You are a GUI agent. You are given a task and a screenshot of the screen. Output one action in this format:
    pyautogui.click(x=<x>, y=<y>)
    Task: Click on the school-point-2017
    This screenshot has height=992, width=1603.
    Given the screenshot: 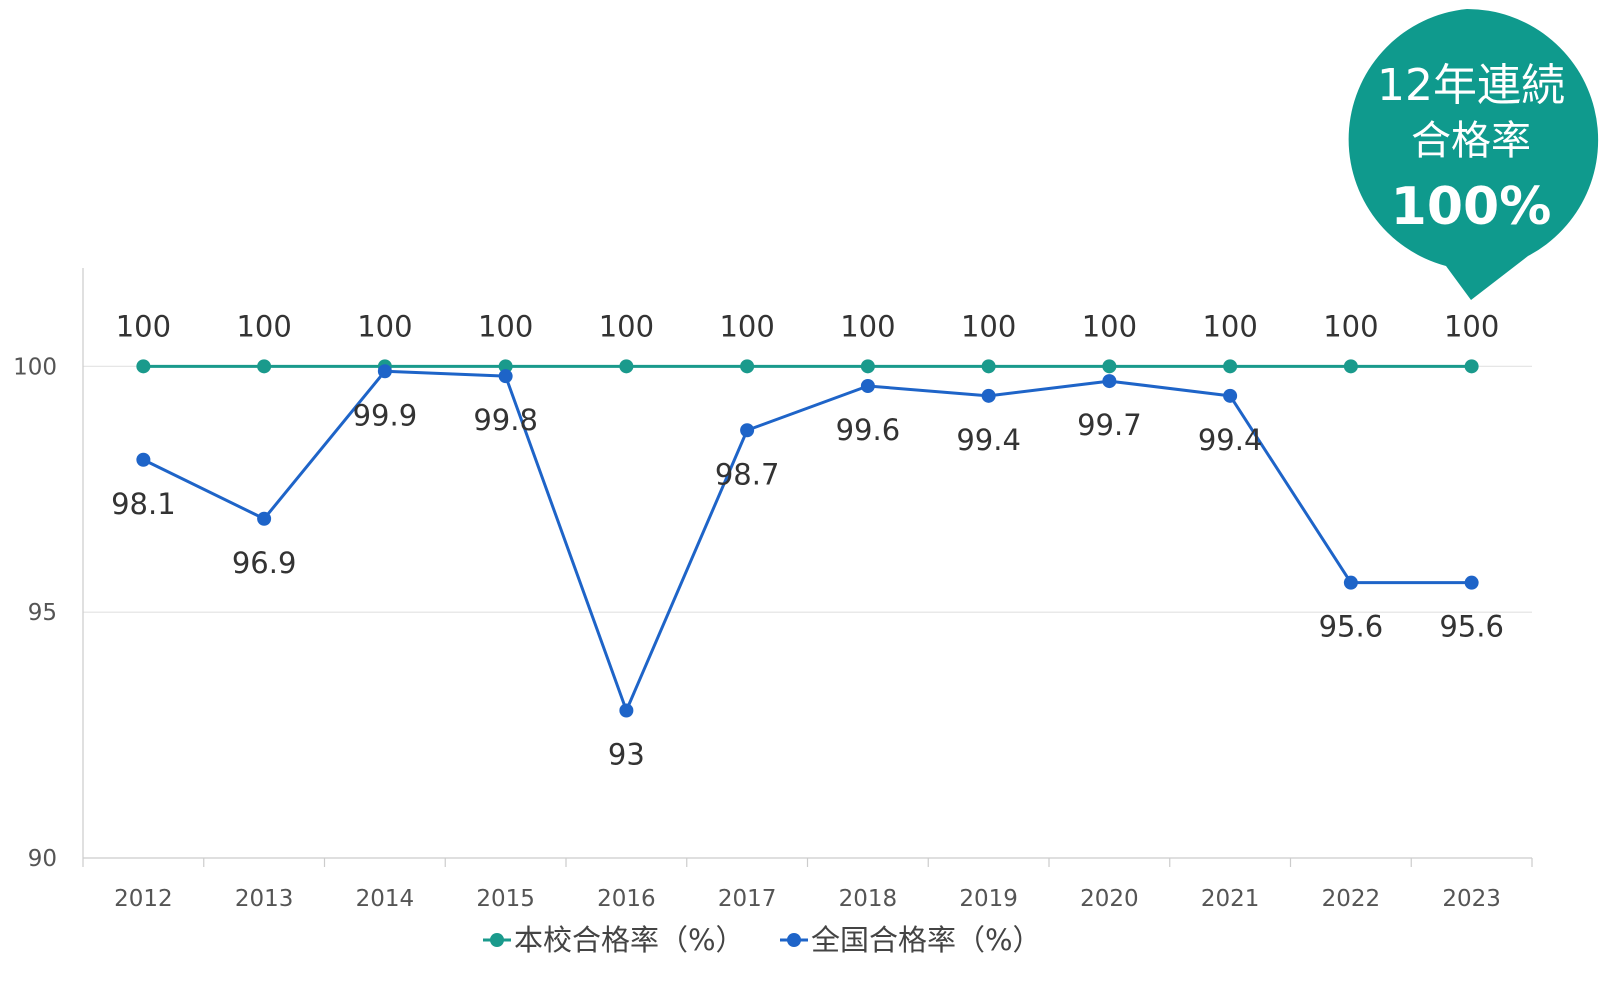 What is the action you would take?
    pyautogui.click(x=747, y=366)
    